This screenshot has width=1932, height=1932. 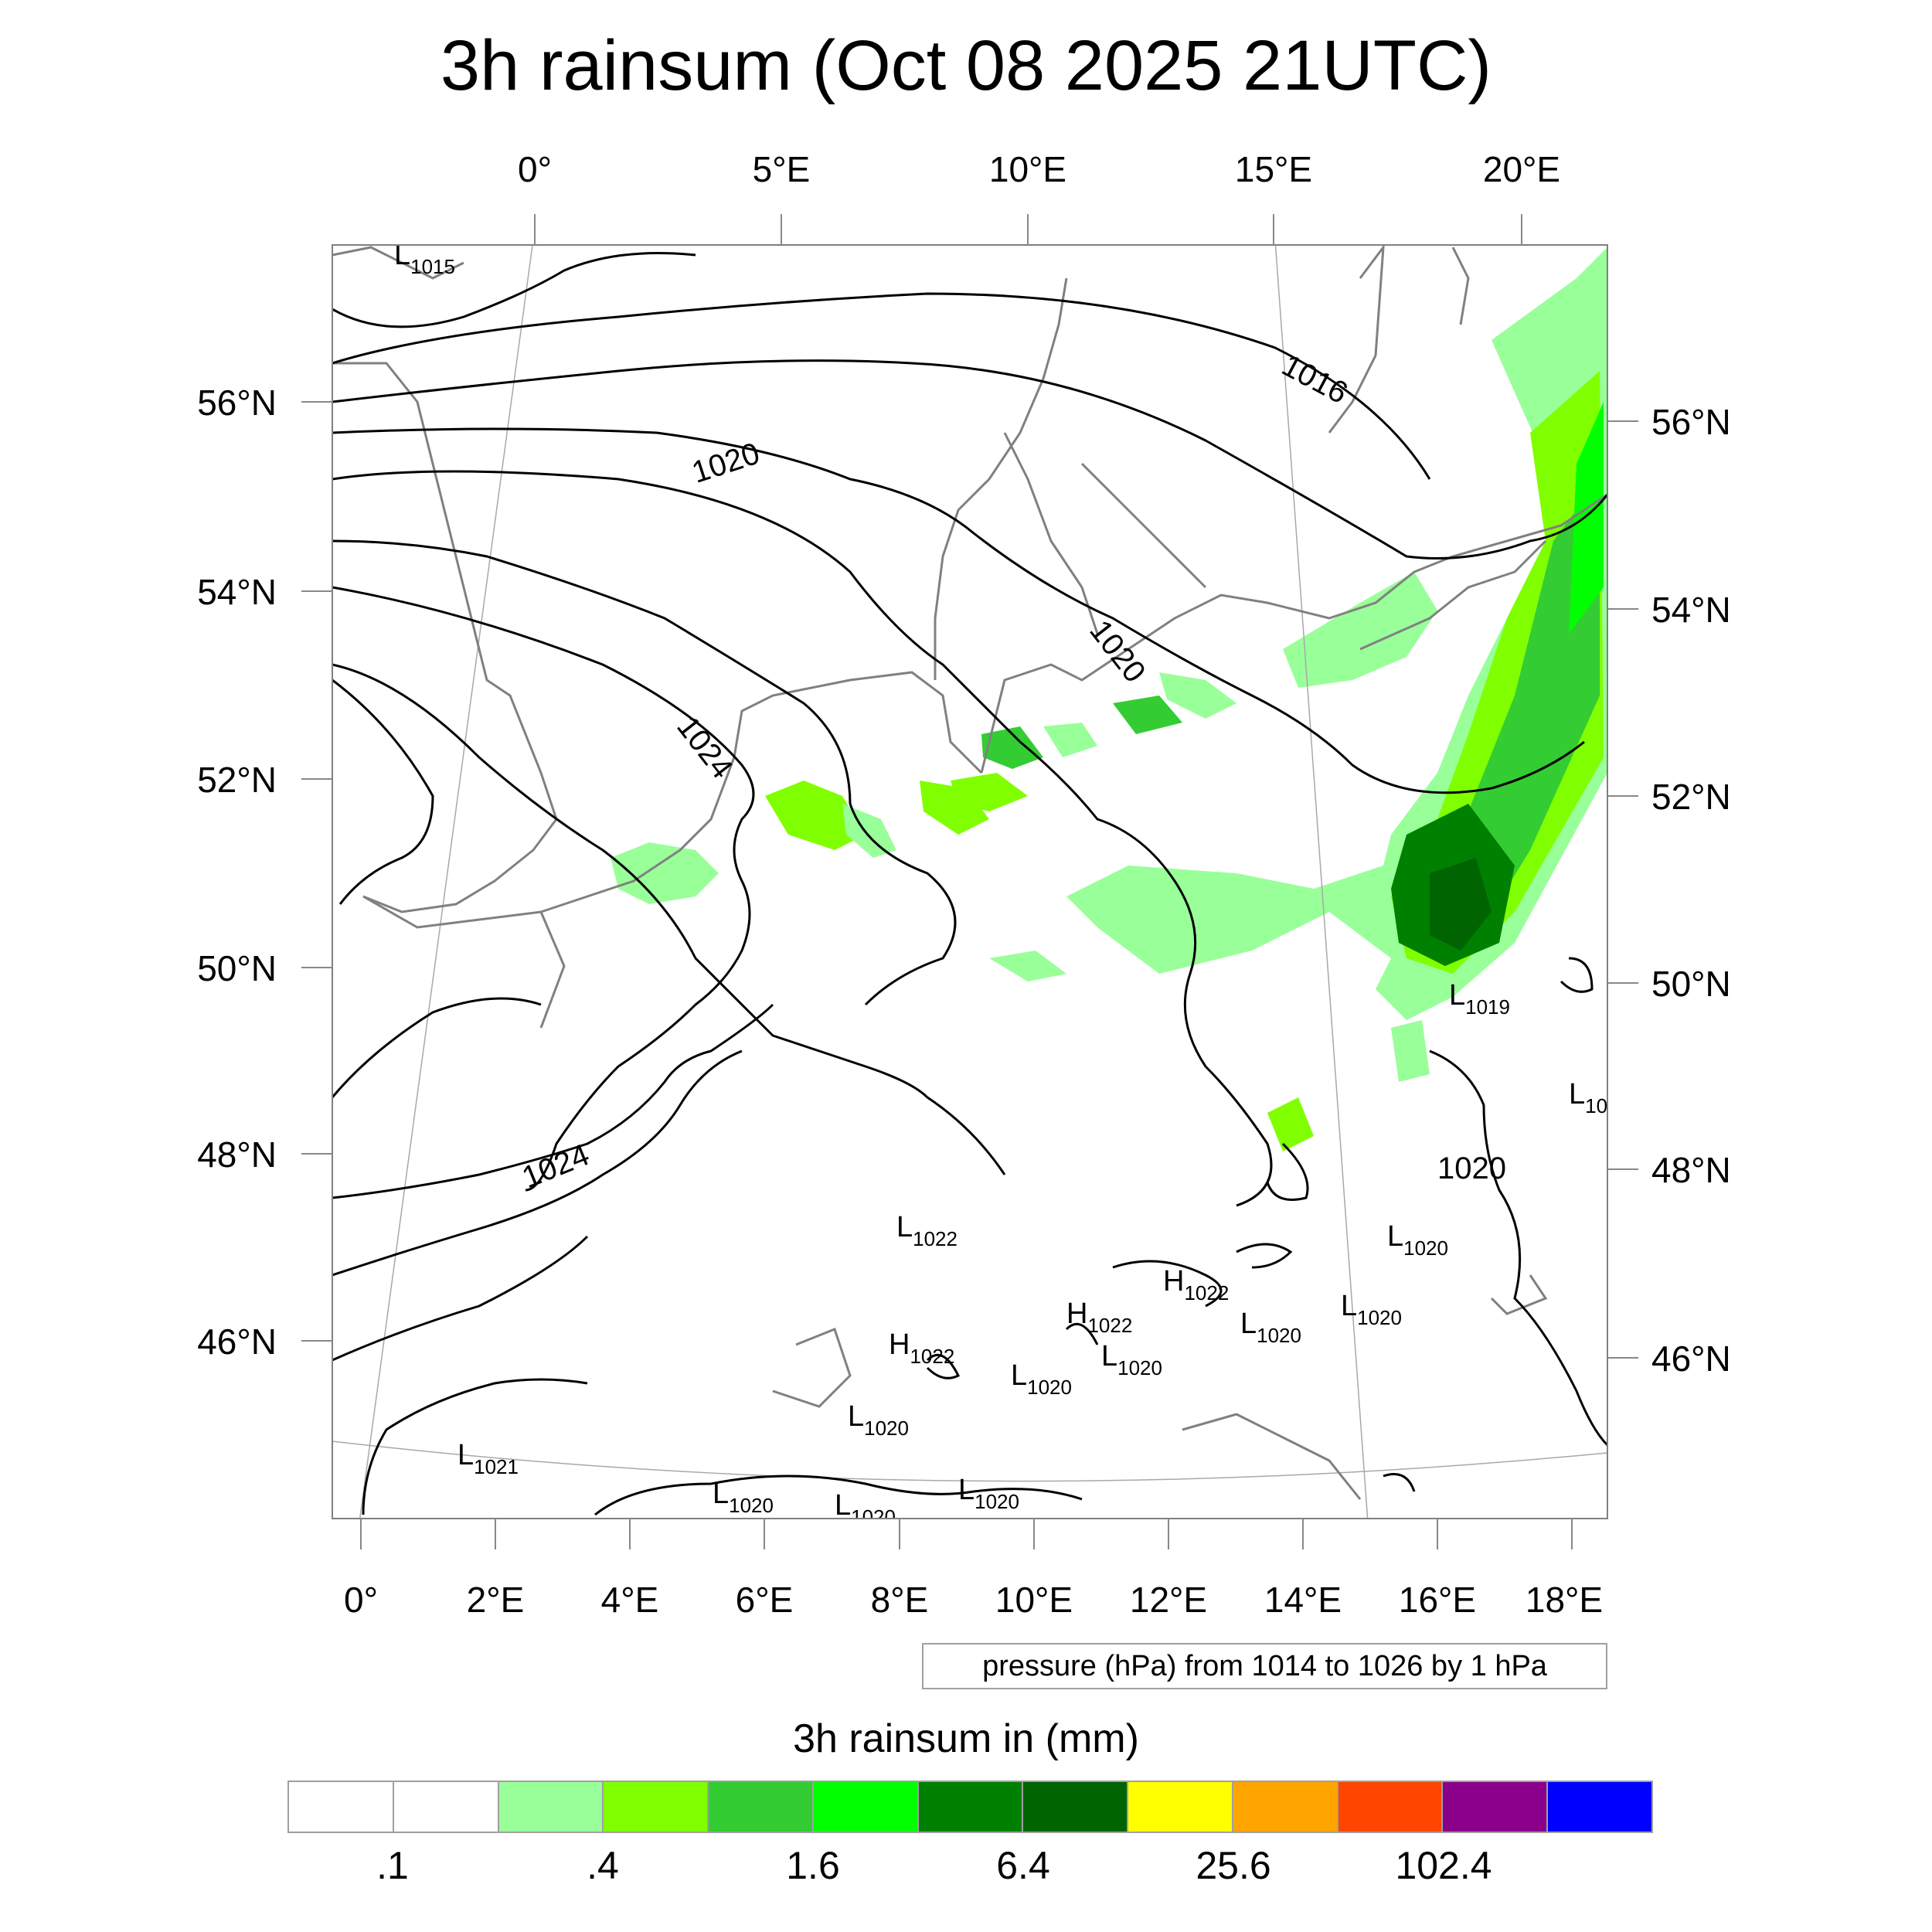 What do you see at coordinates (488, 1459) in the screenshot?
I see `pressure-center: L1021` at bounding box center [488, 1459].